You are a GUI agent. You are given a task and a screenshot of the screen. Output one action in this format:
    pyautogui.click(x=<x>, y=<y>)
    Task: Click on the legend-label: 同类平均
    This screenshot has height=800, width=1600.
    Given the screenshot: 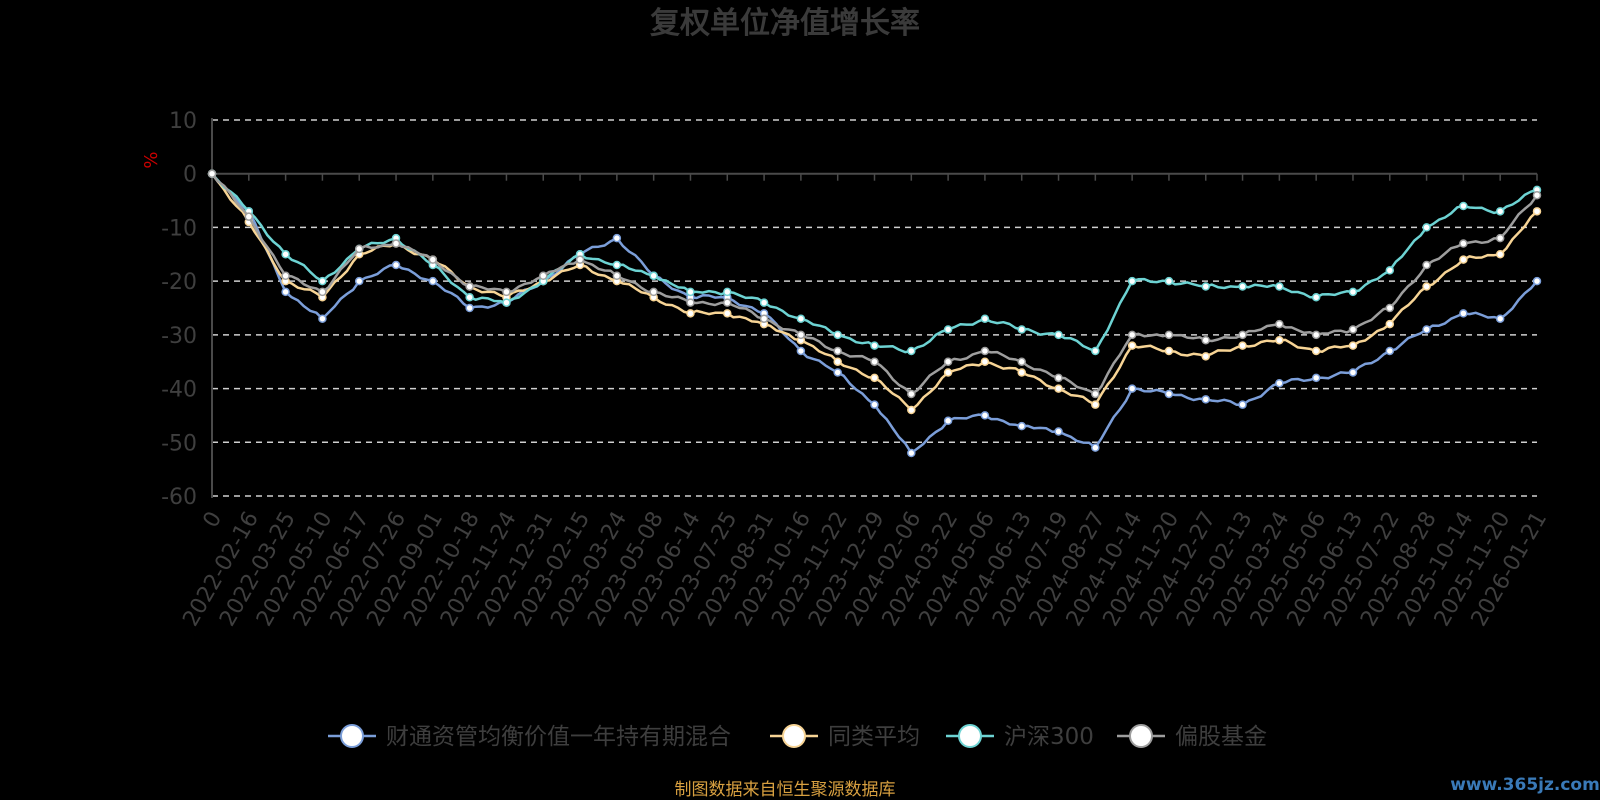 What is the action you would take?
    pyautogui.click(x=874, y=737)
    